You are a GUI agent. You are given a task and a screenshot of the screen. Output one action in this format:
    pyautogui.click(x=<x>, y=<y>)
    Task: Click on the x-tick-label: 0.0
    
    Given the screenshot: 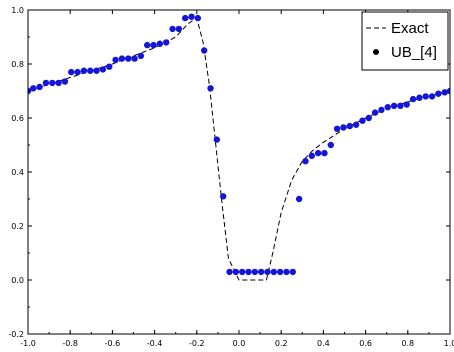 What is the action you would take?
    pyautogui.click(x=239, y=343)
    